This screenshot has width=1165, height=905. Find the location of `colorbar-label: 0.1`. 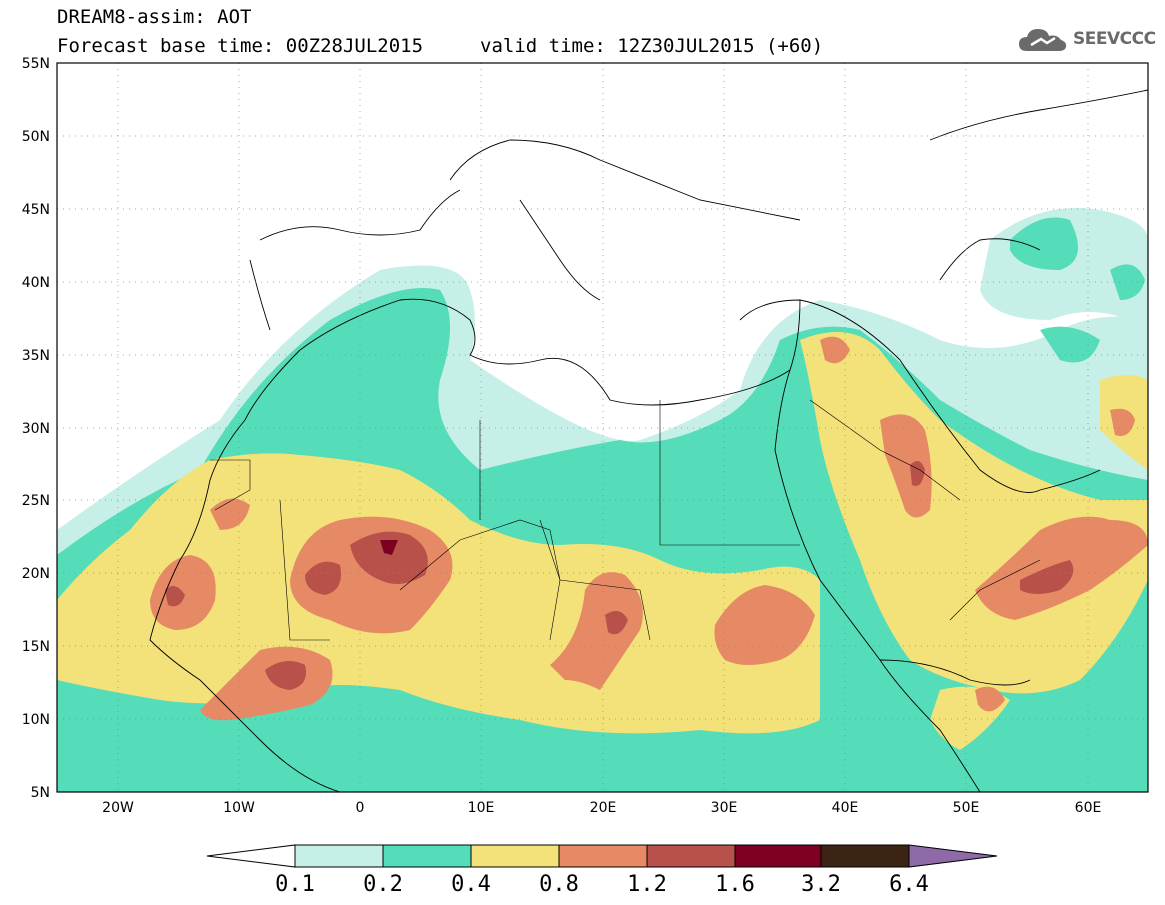

colorbar-label: 0.1 is located at coordinates (295, 884).